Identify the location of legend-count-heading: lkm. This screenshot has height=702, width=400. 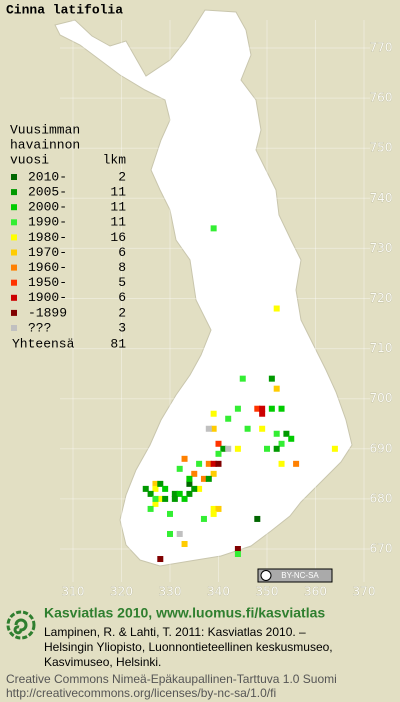
(115, 159).